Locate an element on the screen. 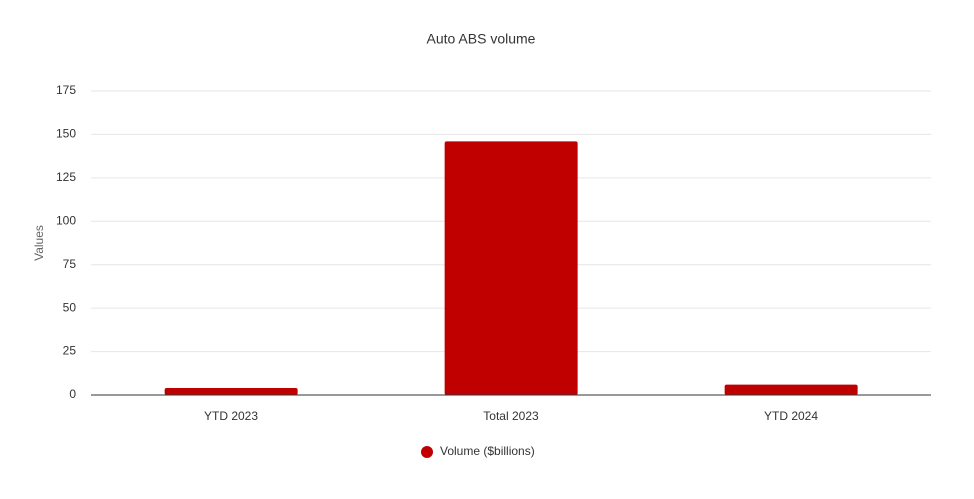 Image resolution: width=974 pixels, height=499 pixels. chart-title: Auto ABS volume is located at coordinates (481, 39).